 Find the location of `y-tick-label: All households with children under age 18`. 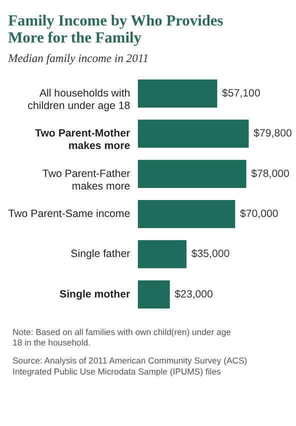

y-tick-label: All households with children under age 18 is located at coordinates (79, 99).